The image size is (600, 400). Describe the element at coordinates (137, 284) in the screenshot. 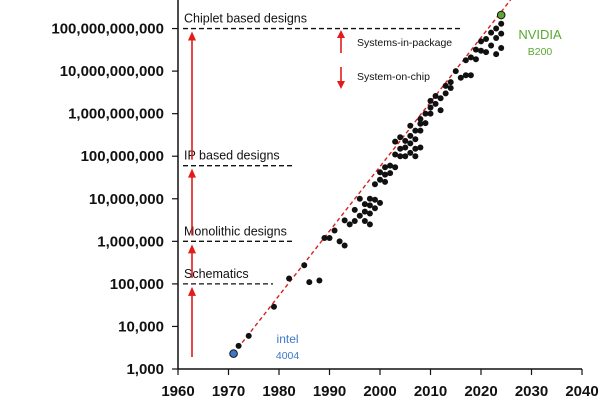

I see `y-tick-label: 100,000` at that location.